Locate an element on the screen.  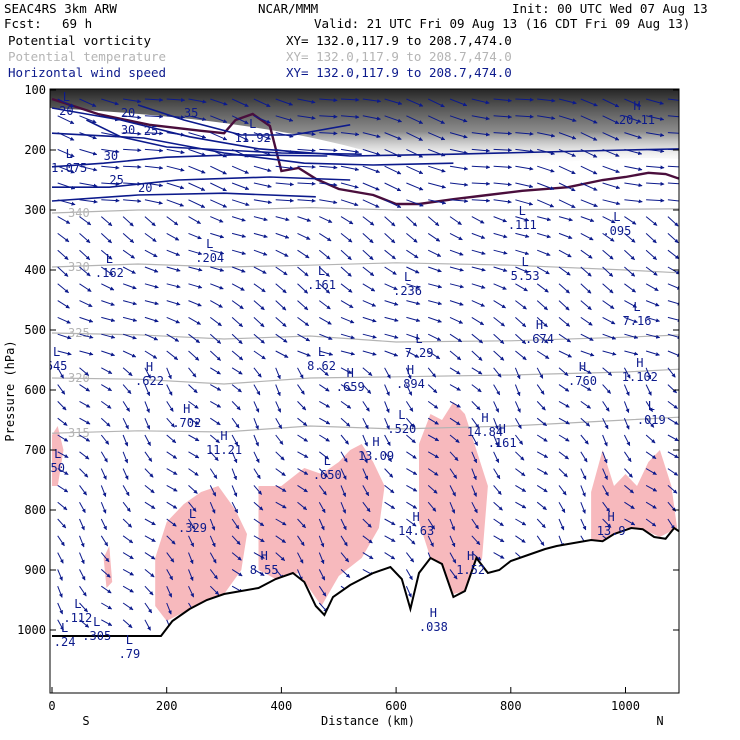
cloud-region is located at coordinates (453, 498).